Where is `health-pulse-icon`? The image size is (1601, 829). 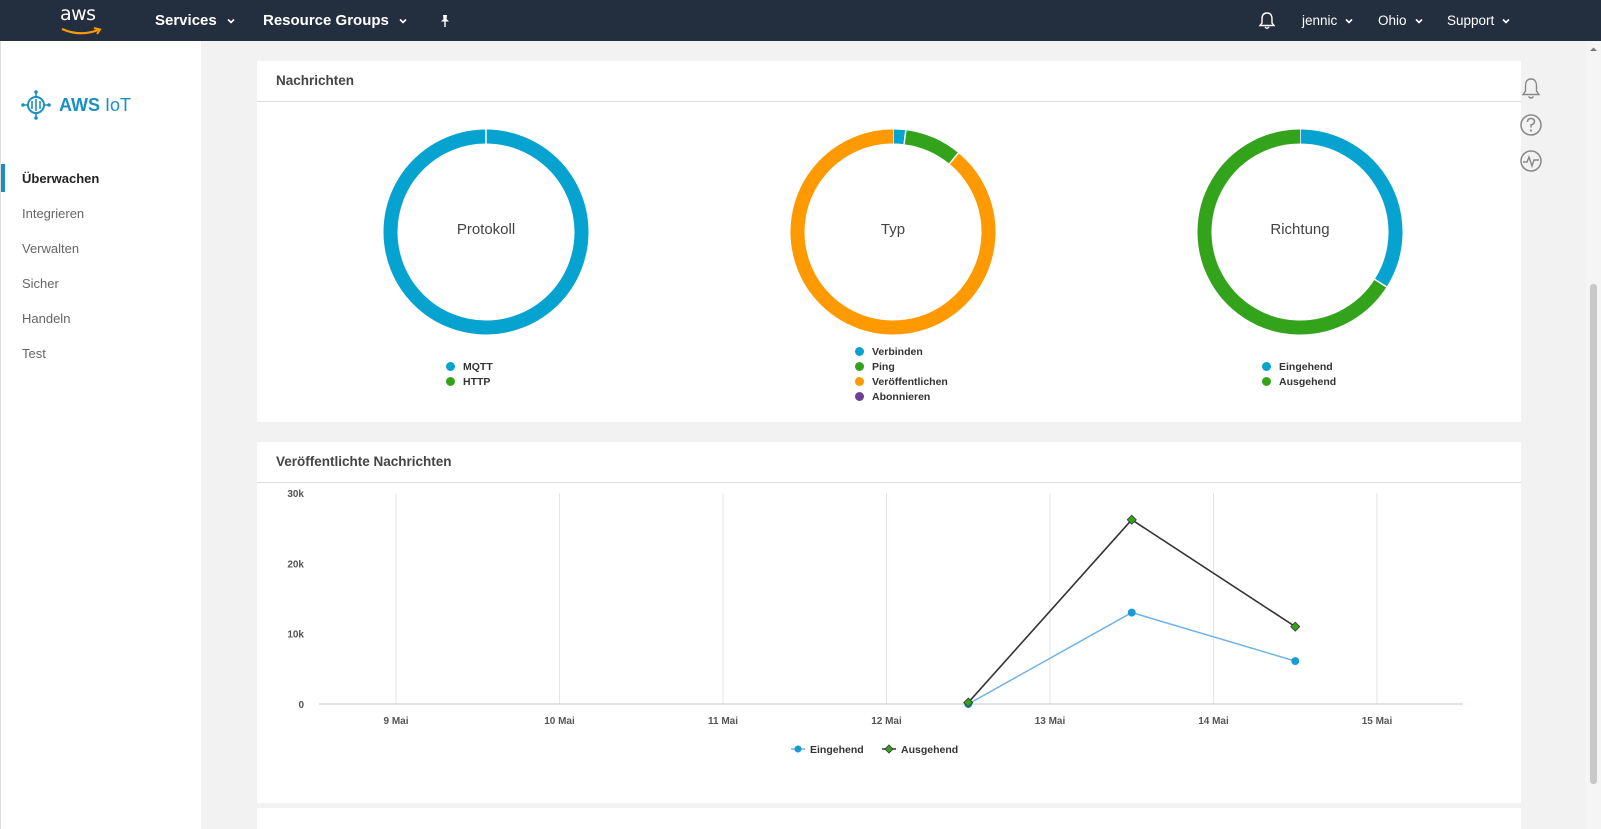
health-pulse-icon is located at coordinates (1531, 161).